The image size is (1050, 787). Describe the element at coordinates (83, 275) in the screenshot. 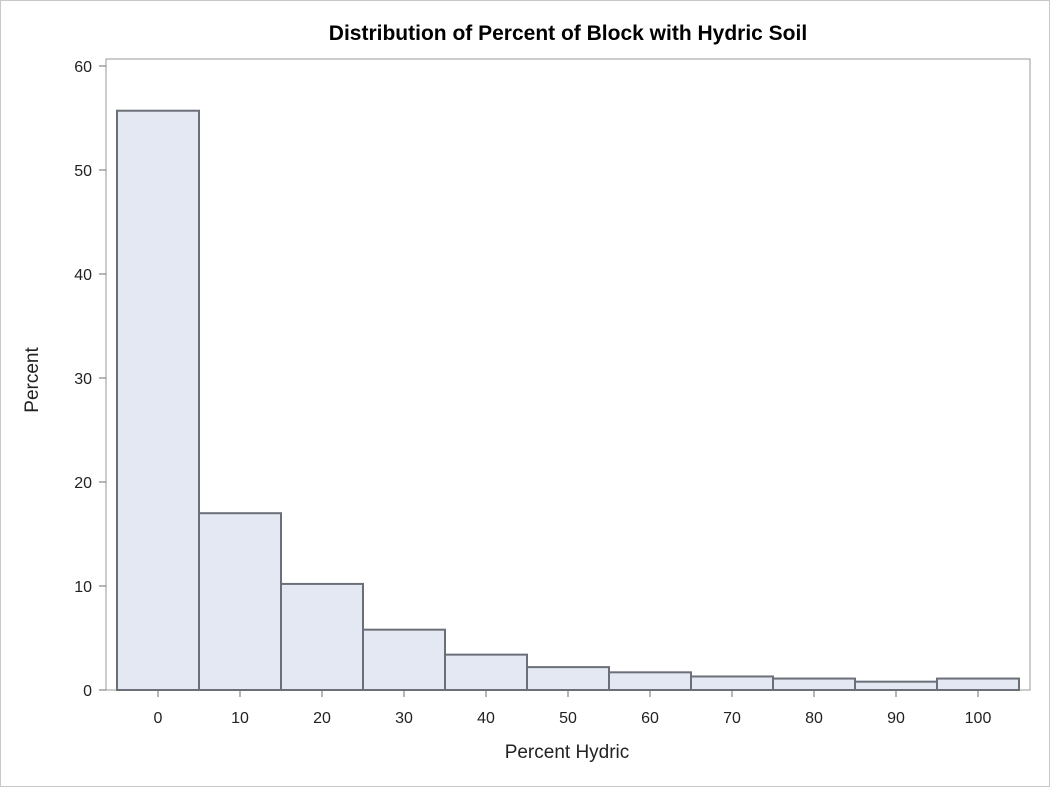

I see `y-tick-label: 40` at that location.